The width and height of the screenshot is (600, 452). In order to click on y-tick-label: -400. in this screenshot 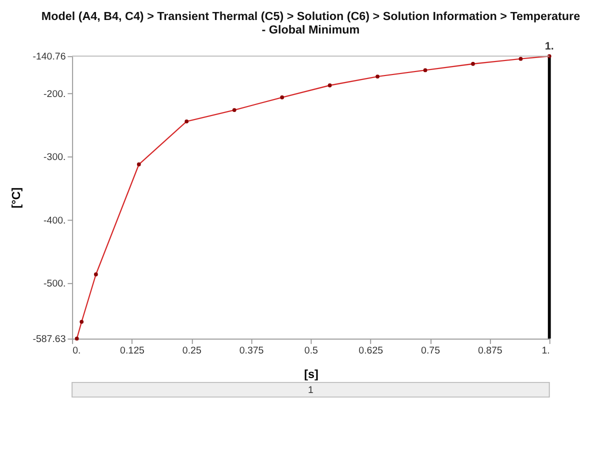, I will do `click(55, 220)`.